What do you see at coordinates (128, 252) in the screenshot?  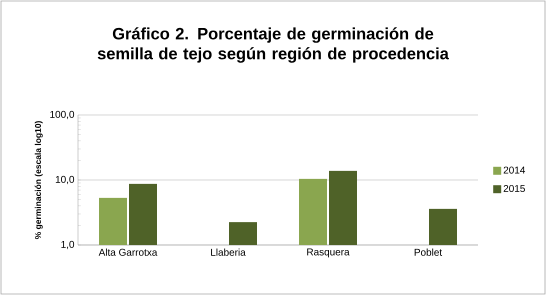 I see `x-tick-label: Alta Garrotxa` at bounding box center [128, 252].